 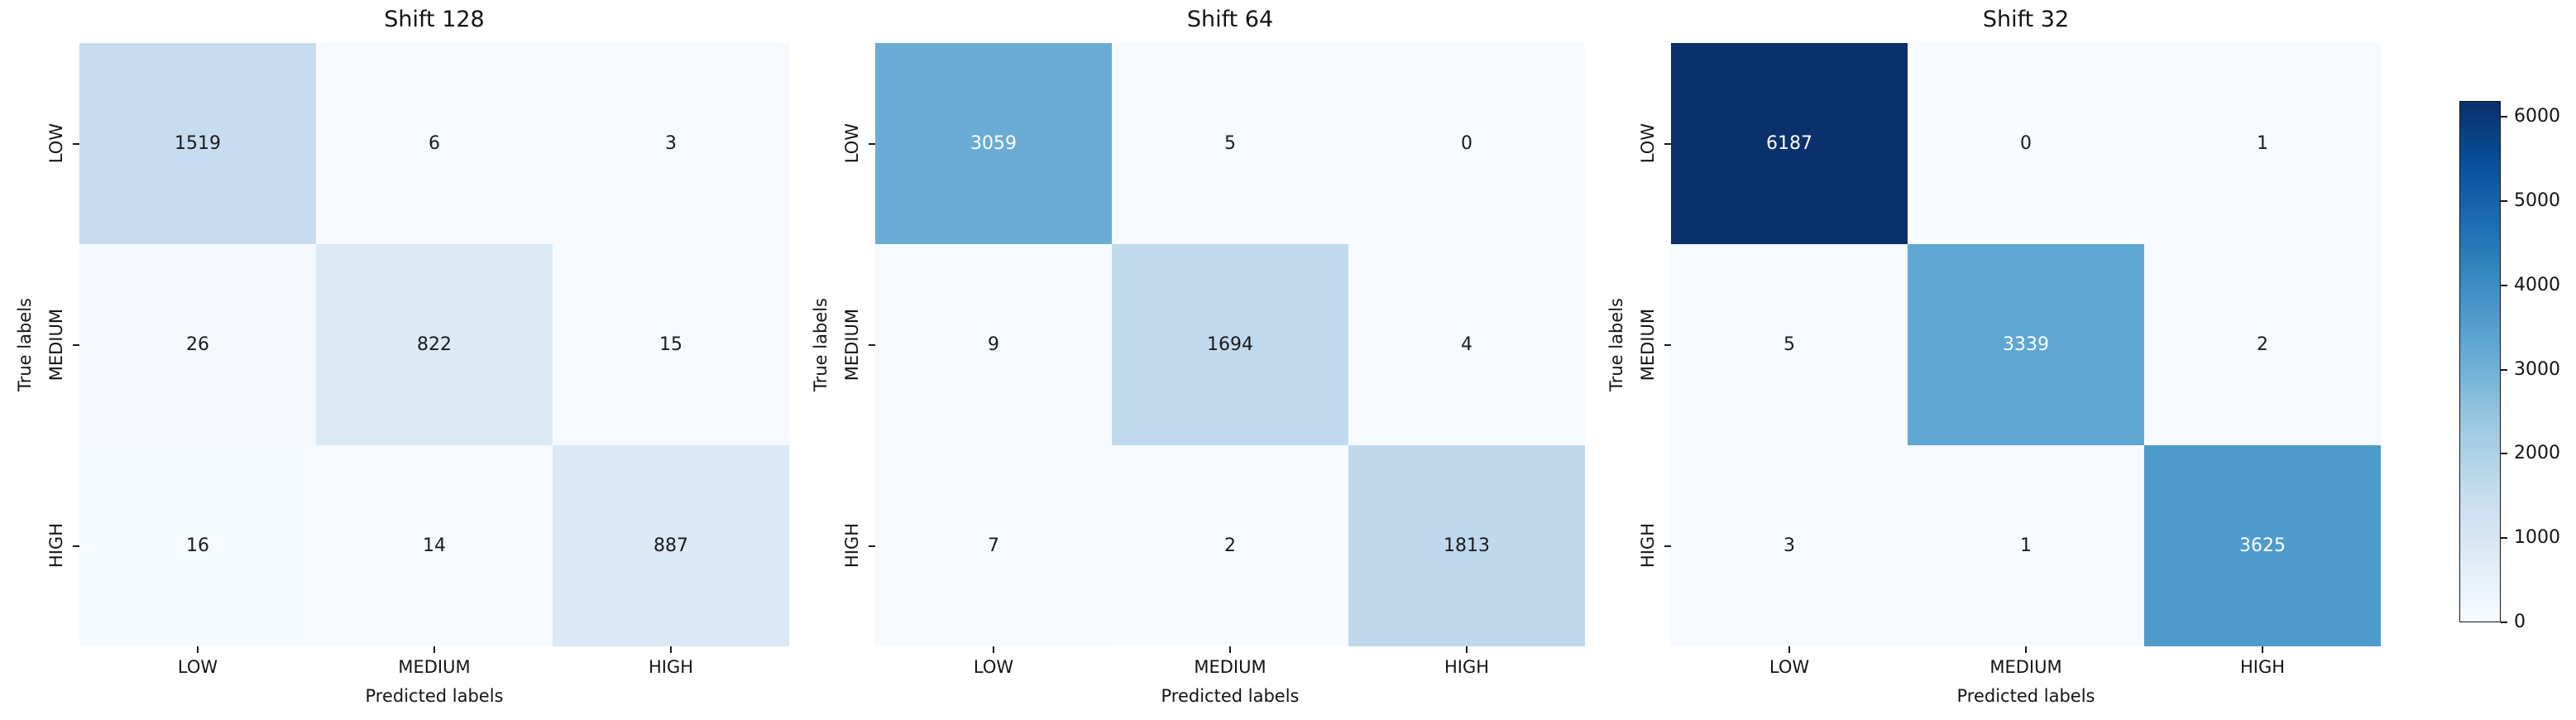 I want to click on colorbar-tick-label: 1000, so click(x=2537, y=538).